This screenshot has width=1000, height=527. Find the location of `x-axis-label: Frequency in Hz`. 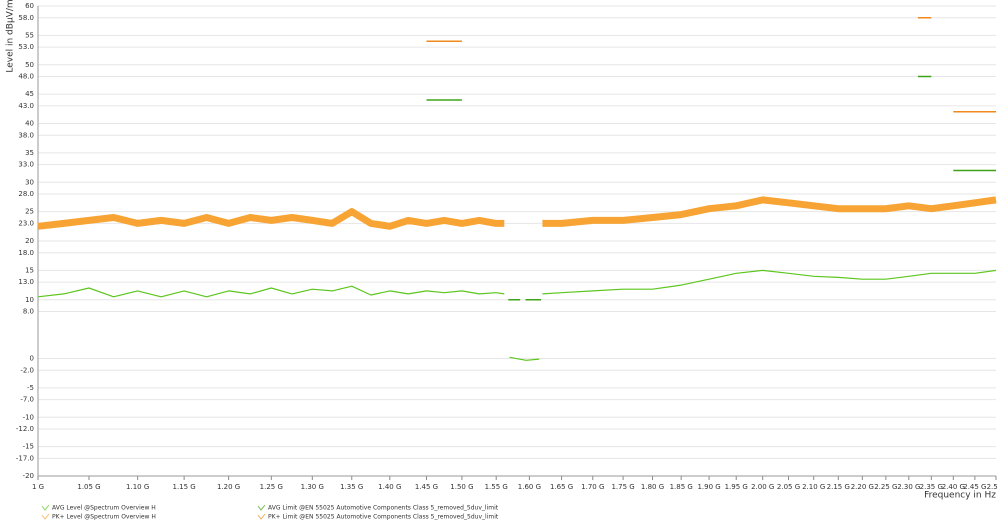

x-axis-label: Frequency in Hz is located at coordinates (960, 496).